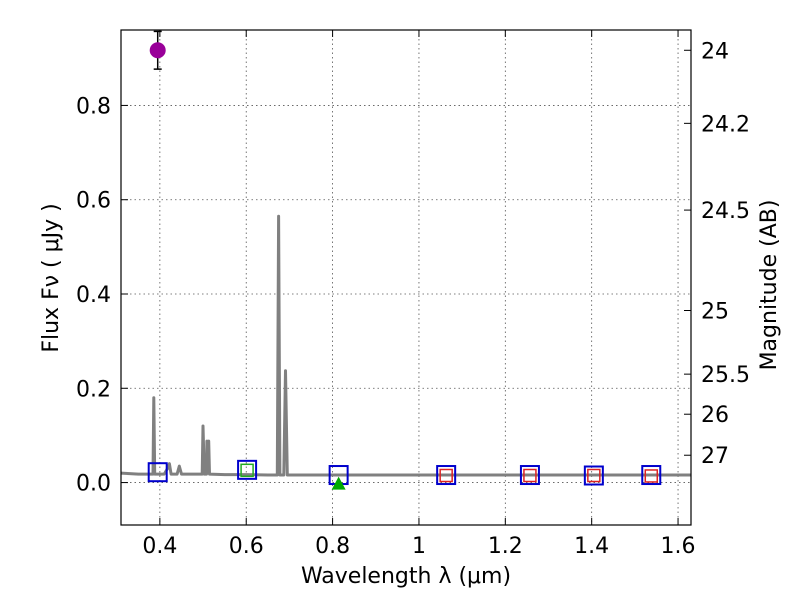  What do you see at coordinates (406, 576) in the screenshot?
I see `x-axis-label: Wavelength λ (μm)` at bounding box center [406, 576].